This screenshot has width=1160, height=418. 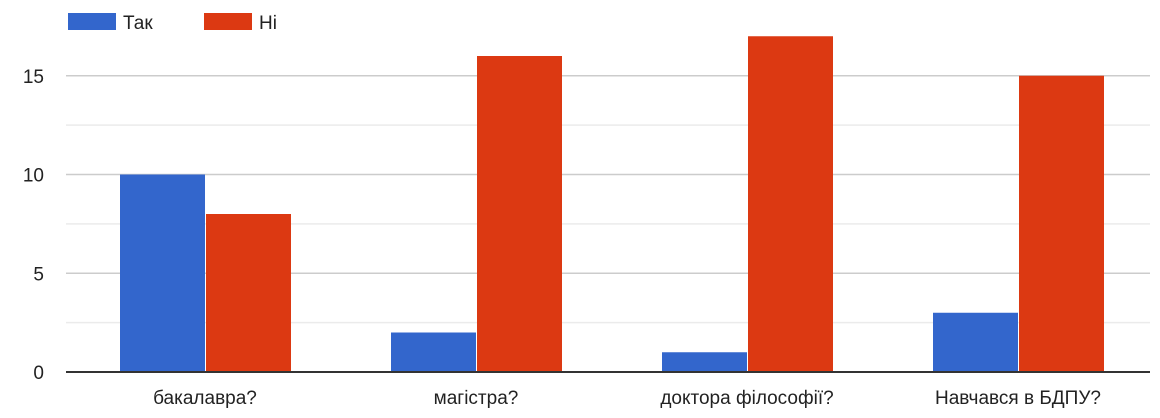 I want to click on x-category-label: Навчався в БДПУ?, so click(x=1018, y=398).